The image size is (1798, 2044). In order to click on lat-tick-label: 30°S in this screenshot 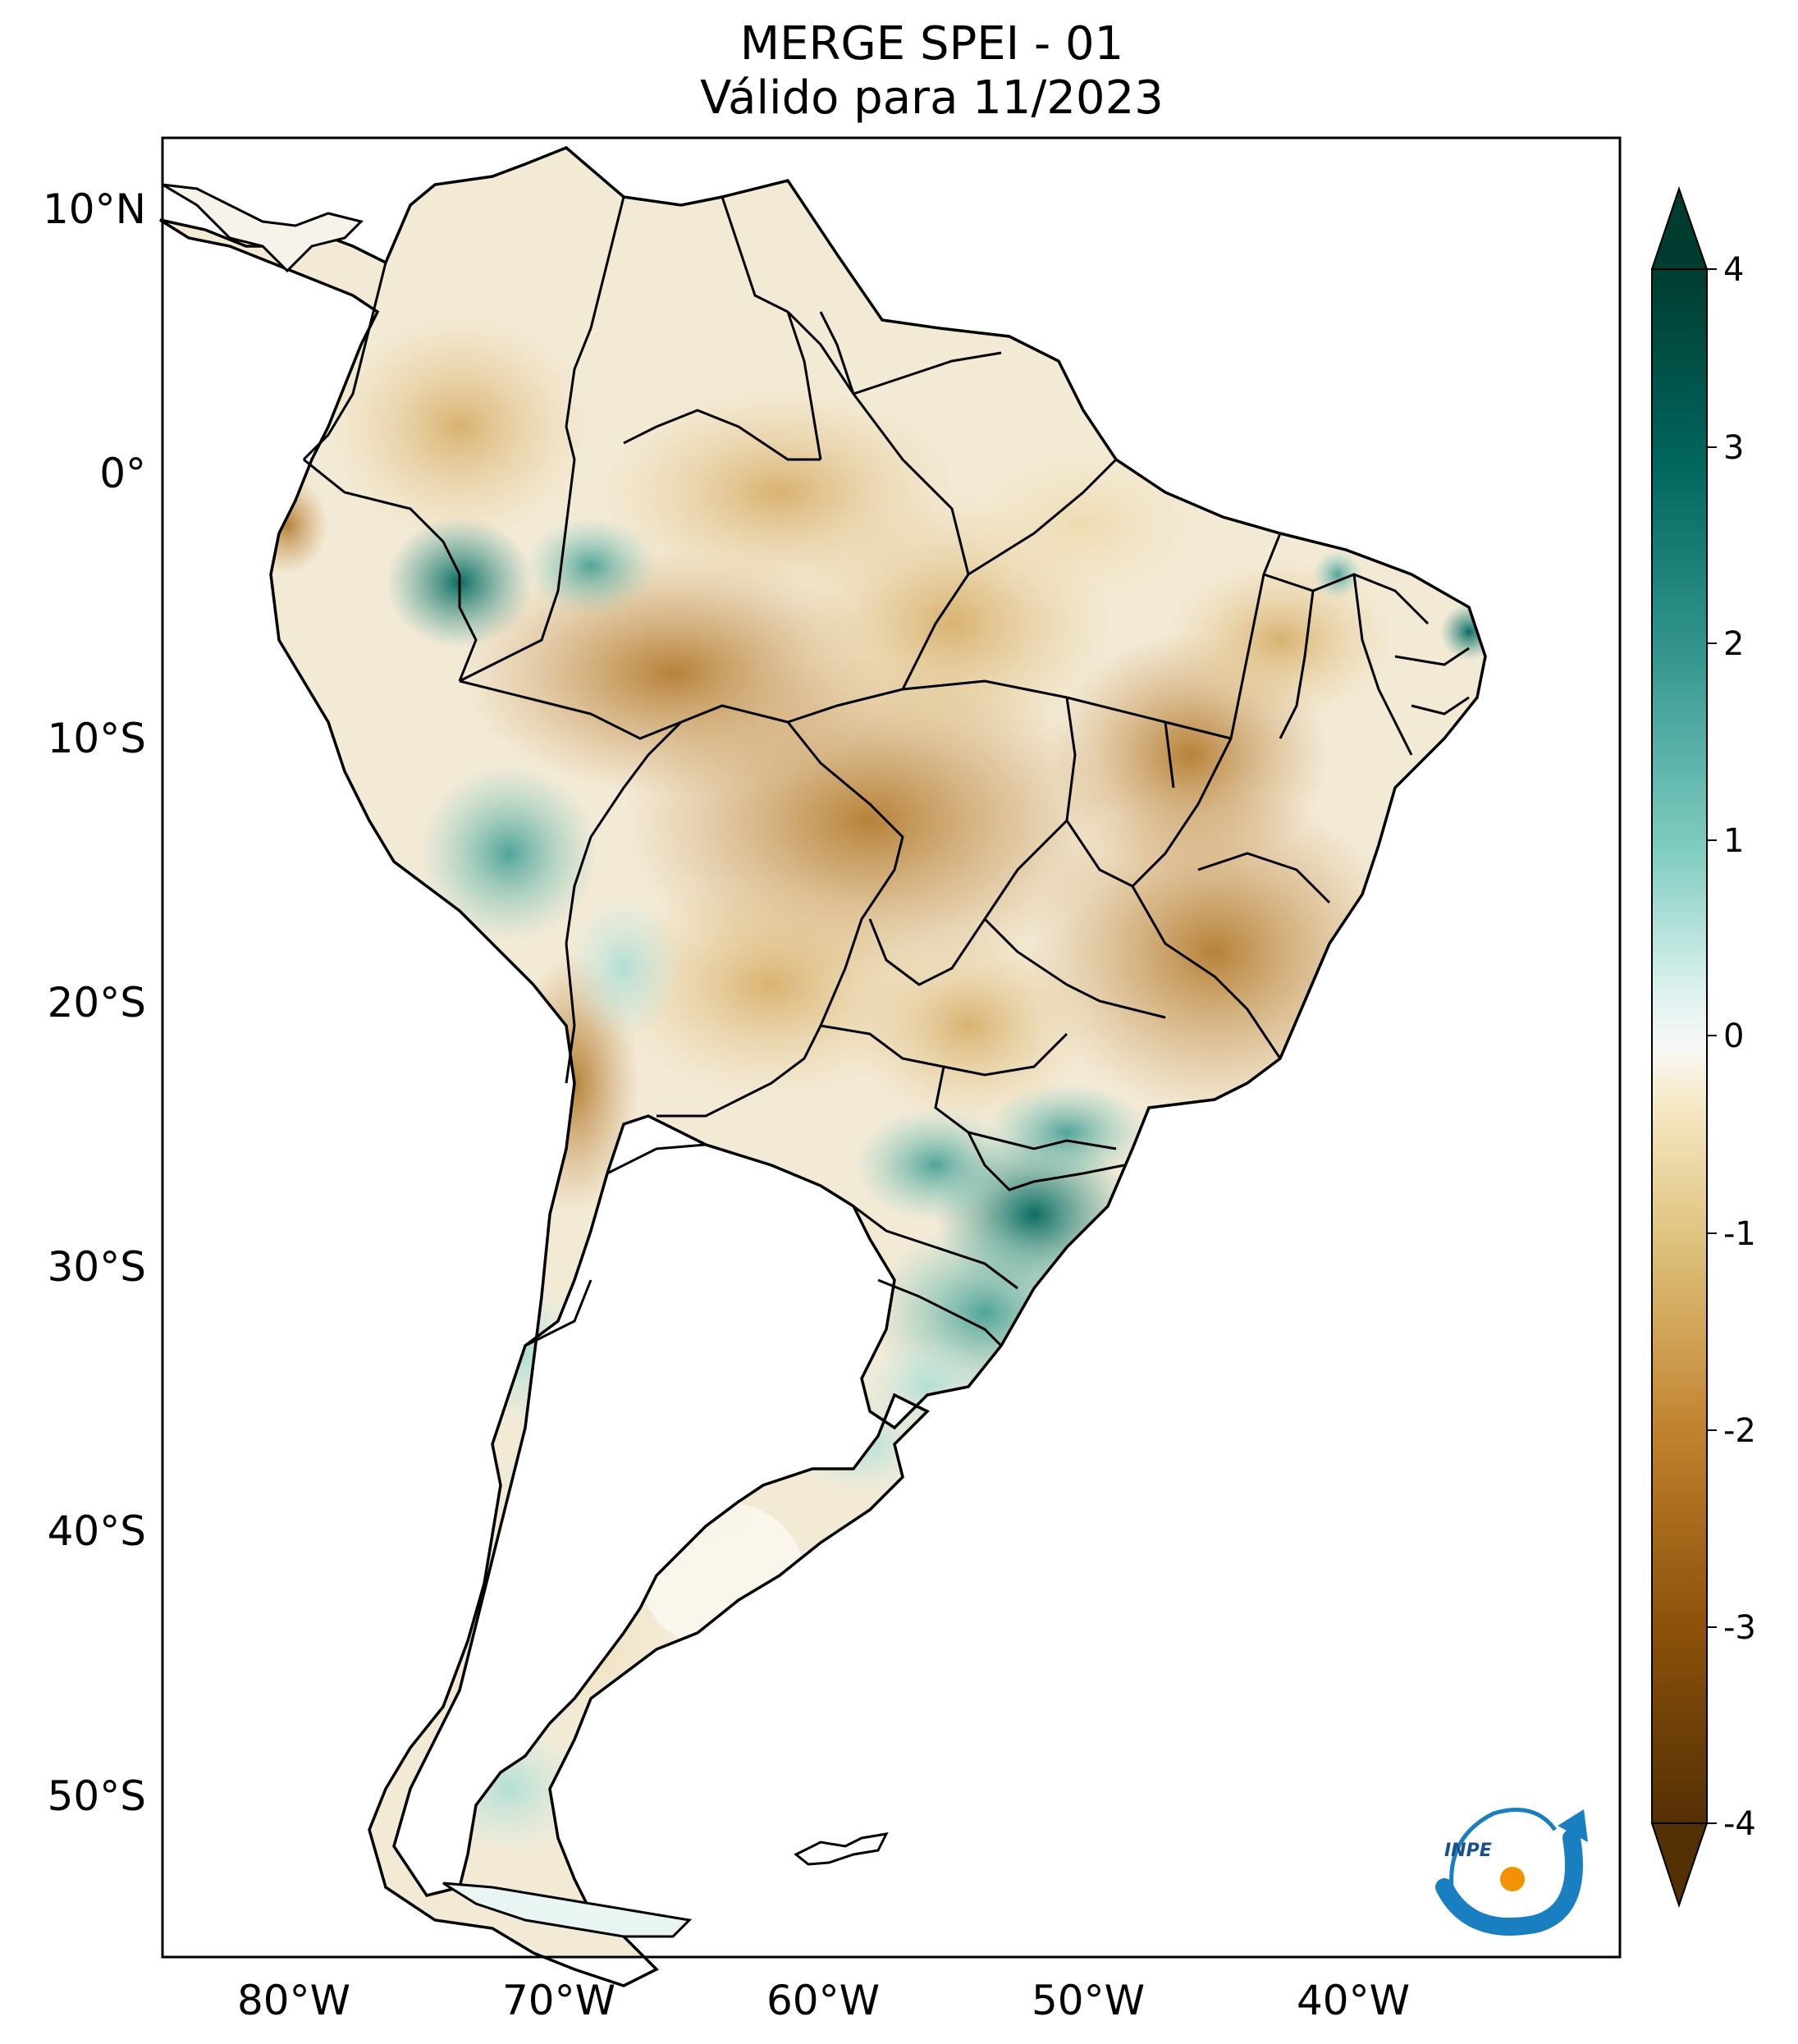, I will do `click(97, 1267)`.